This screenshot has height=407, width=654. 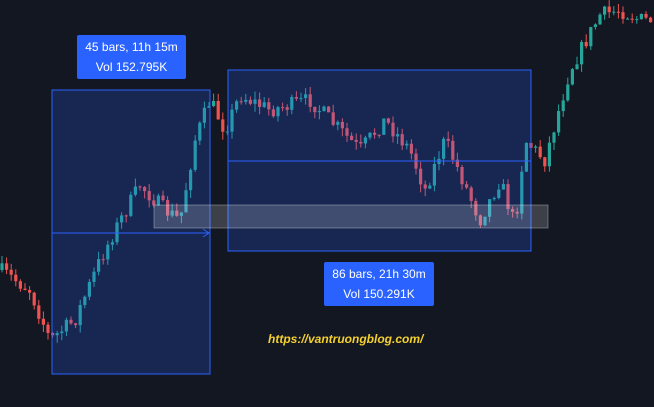 What do you see at coordinates (351, 216) in the screenshot?
I see `zone` at bounding box center [351, 216].